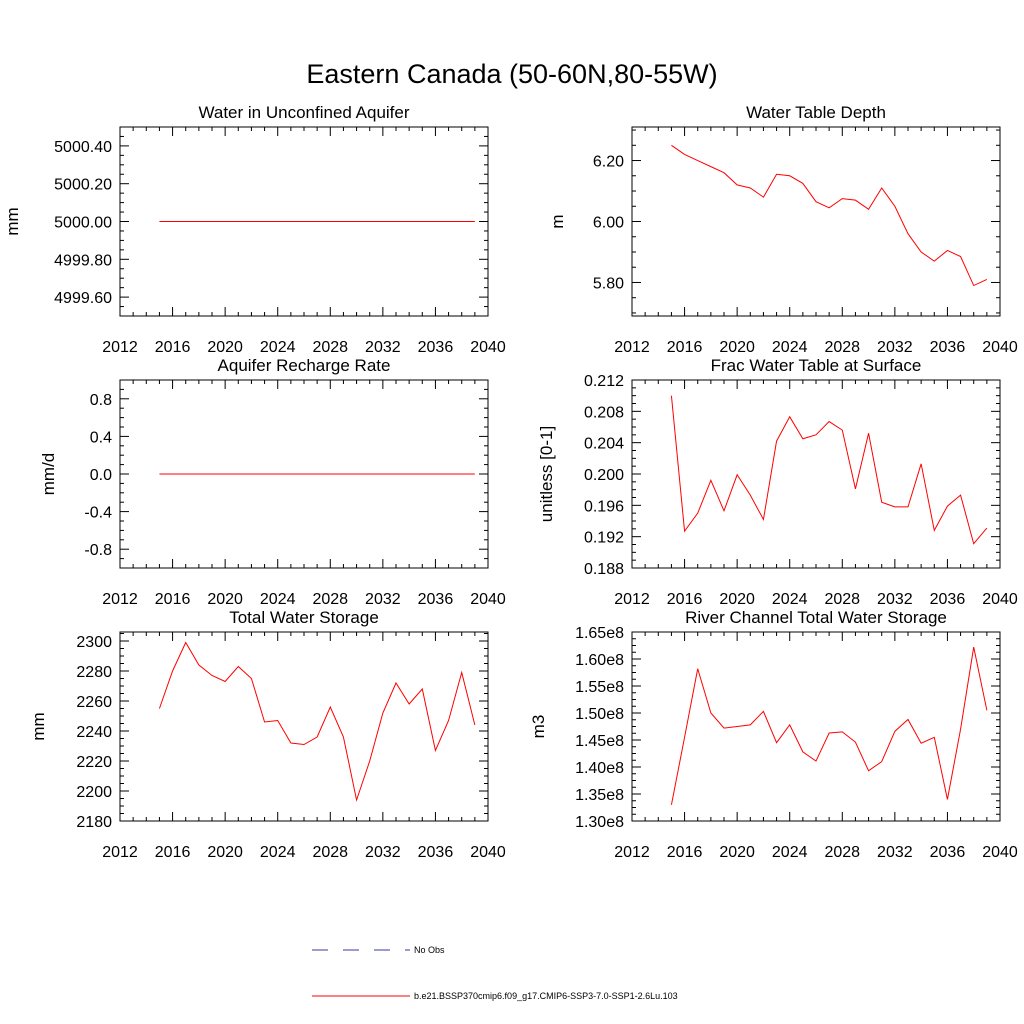  What do you see at coordinates (599, 768) in the screenshot?
I see `y-tick-label: 1.40e8` at bounding box center [599, 768].